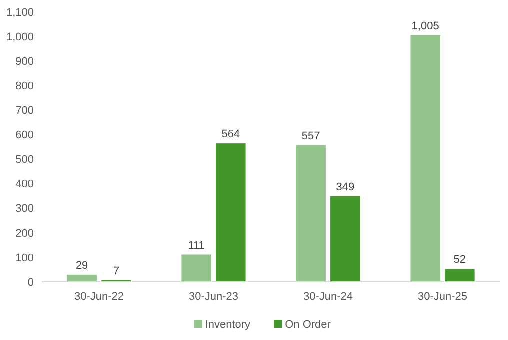 This screenshot has width=508, height=340. I want to click on data-label: 7, so click(116, 271).